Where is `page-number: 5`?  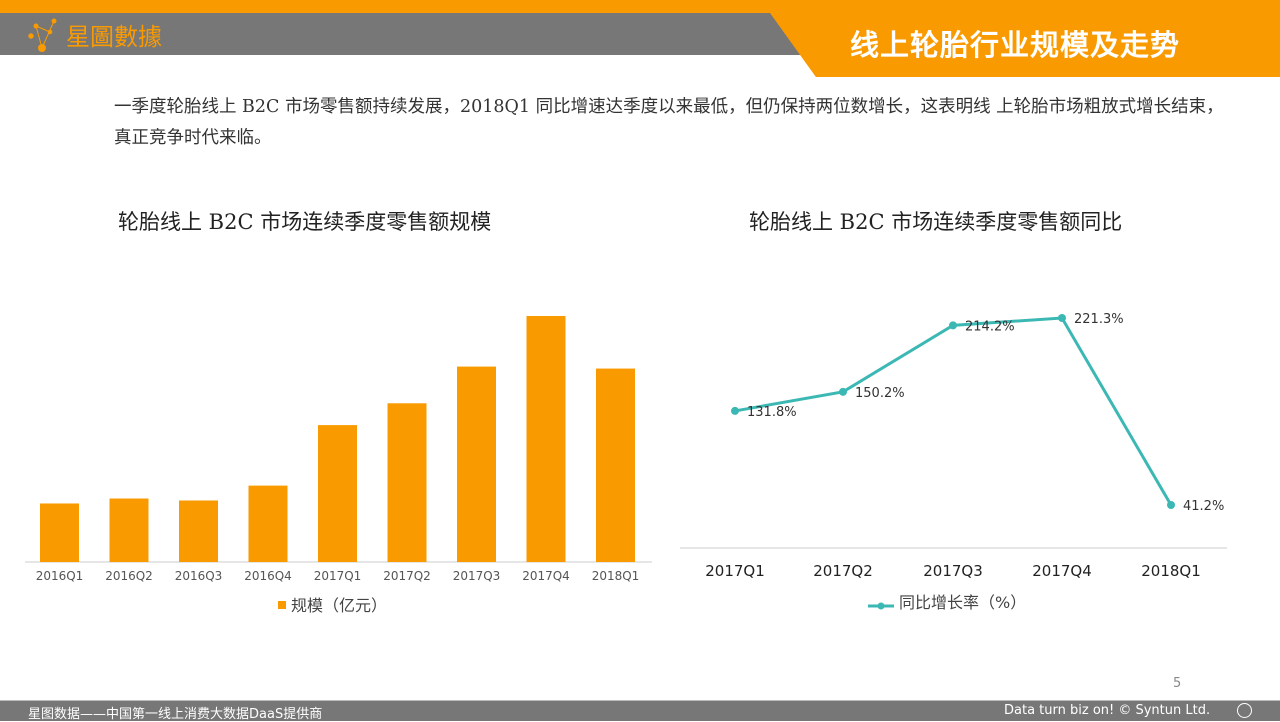
page-number: 5 is located at coordinates (1177, 683).